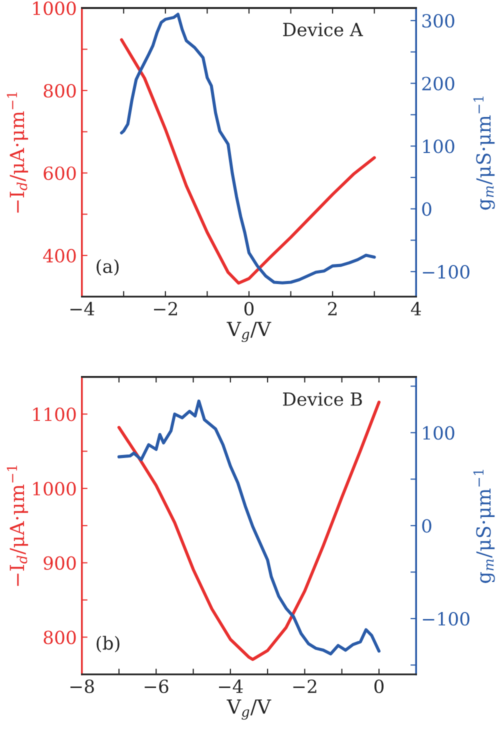 Image resolution: width=496 pixels, height=729 pixels. I want to click on y2-tick-label: 300, so click(438, 21).